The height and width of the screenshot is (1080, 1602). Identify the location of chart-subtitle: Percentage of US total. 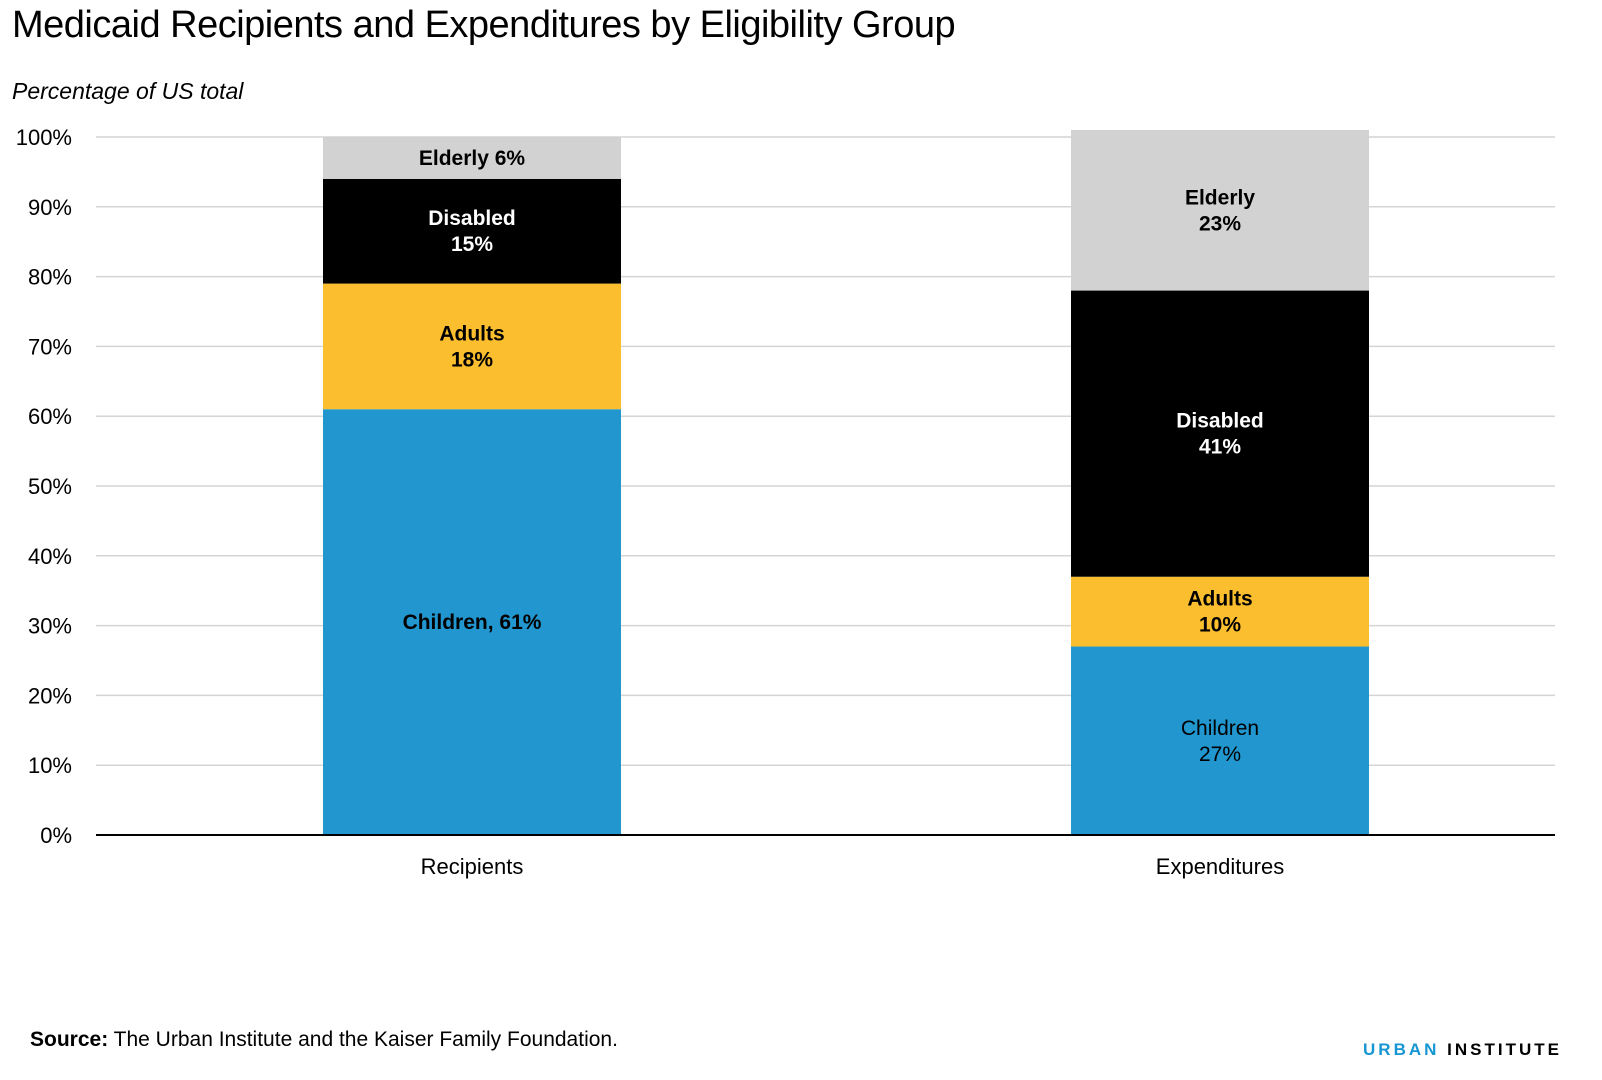
(128, 91).